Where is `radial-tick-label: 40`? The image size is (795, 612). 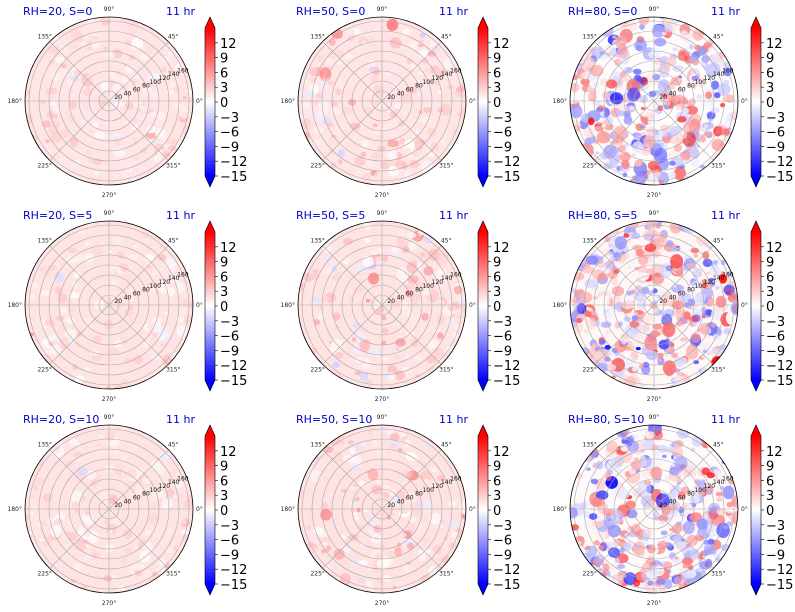 radial-tick-label: 40 is located at coordinates (401, 297).